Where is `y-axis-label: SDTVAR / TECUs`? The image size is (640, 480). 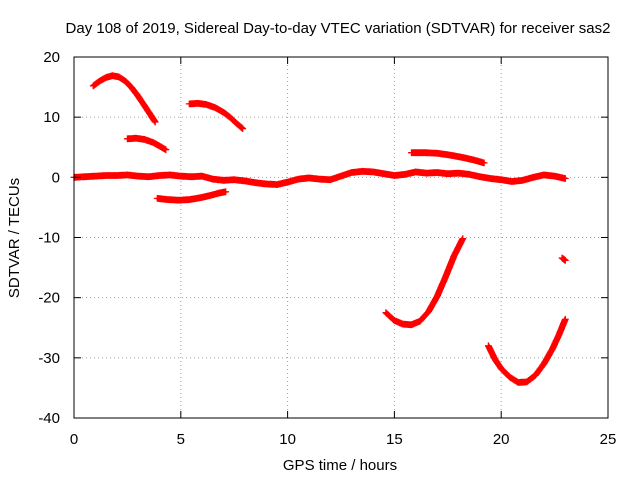
y-axis-label: SDTVAR / TECUs is located at coordinates (14, 238).